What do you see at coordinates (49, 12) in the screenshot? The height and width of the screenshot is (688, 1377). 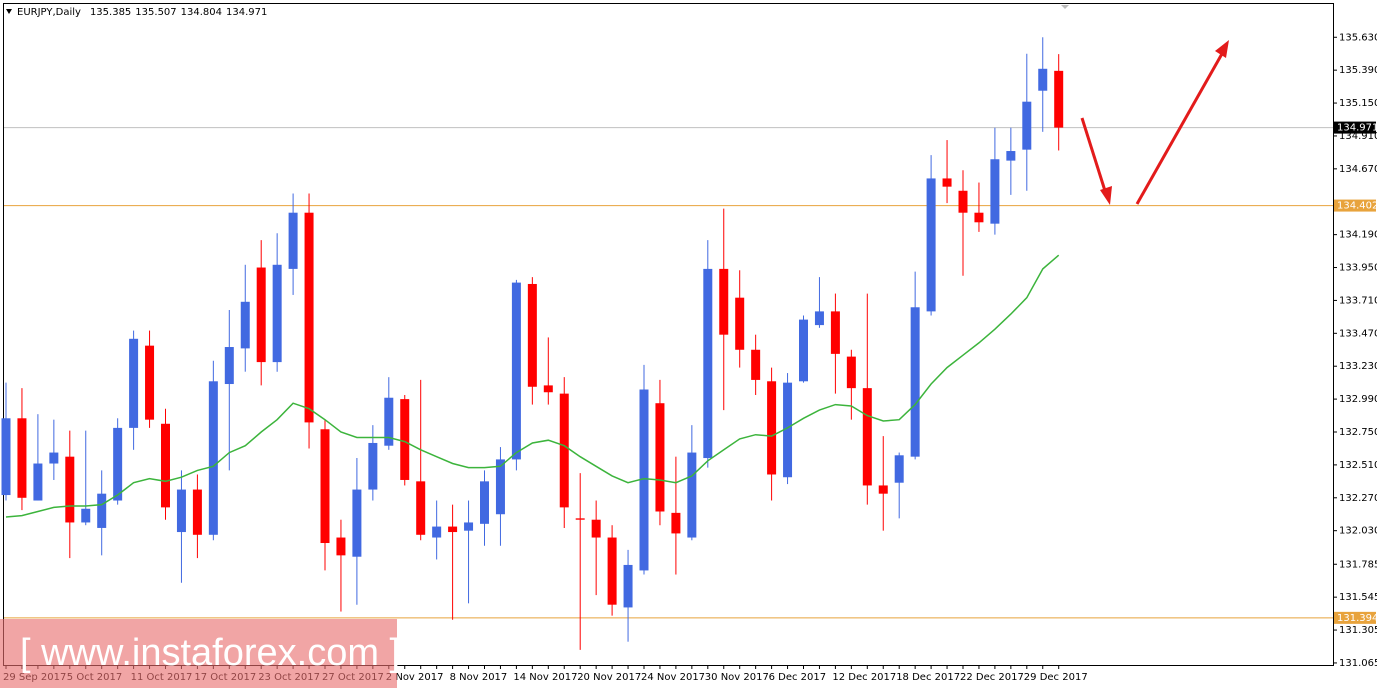 I see `symbol-period: EURJPY,Daily` at bounding box center [49, 12].